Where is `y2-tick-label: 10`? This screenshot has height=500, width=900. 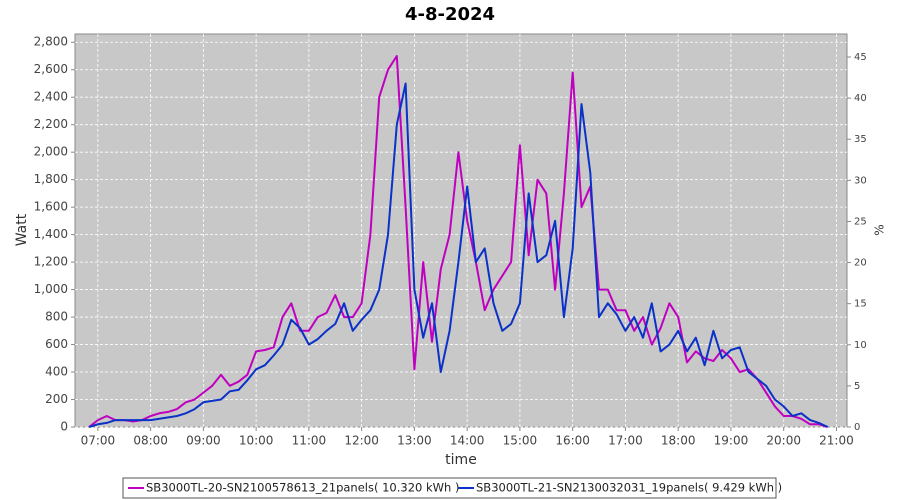
y2-tick-label: 10 is located at coordinates (860, 345).